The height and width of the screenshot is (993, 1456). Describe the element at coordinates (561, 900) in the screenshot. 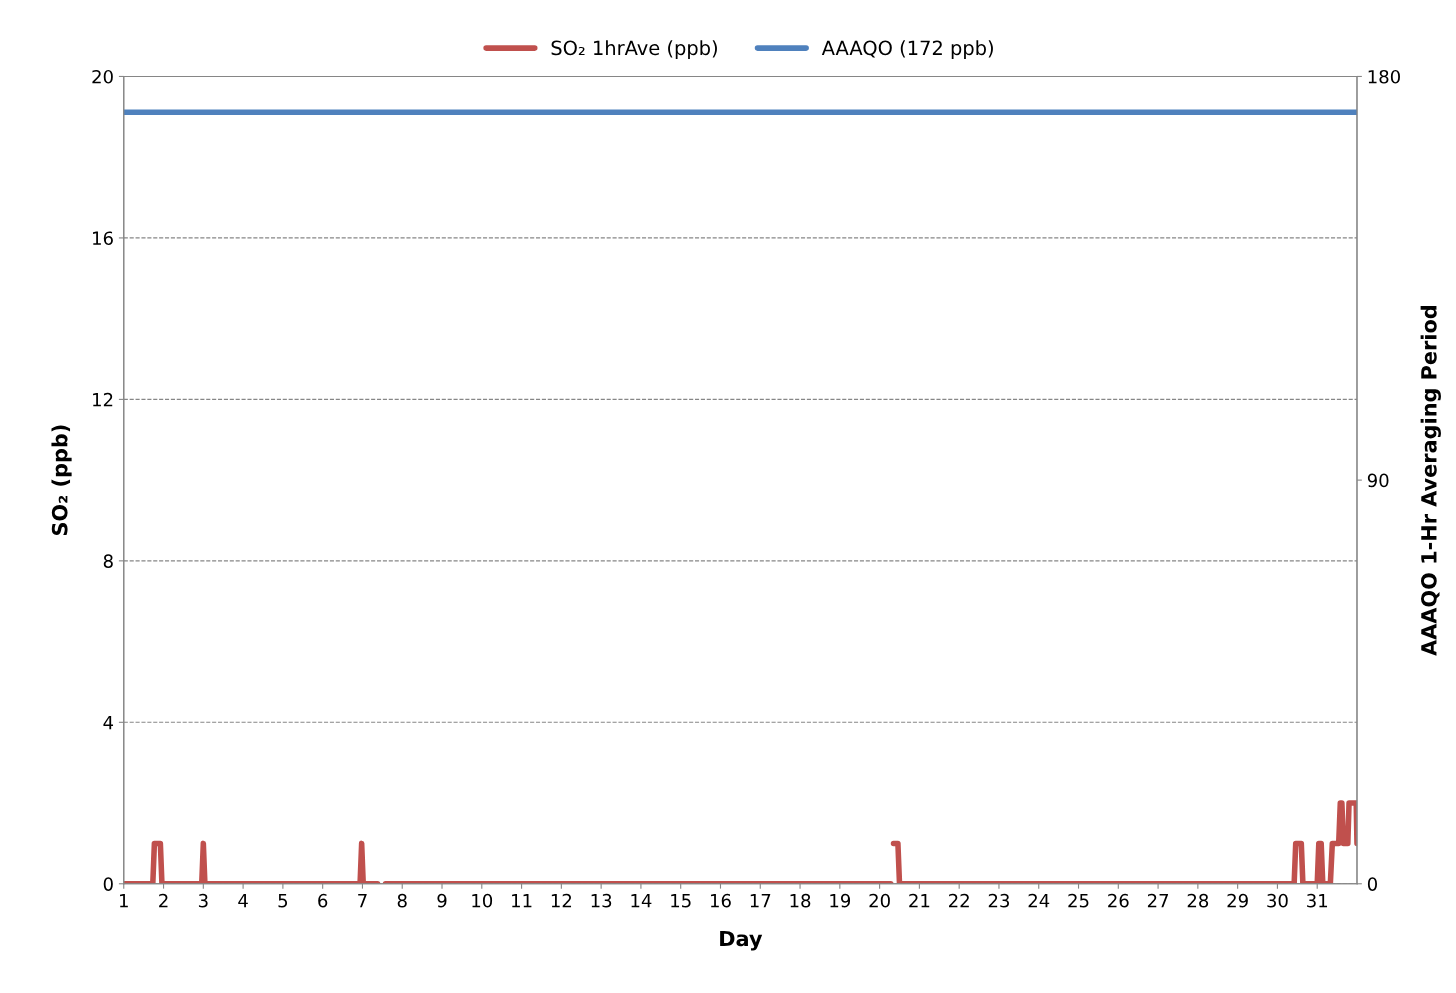

I see `x-tick-label: 12` at that location.